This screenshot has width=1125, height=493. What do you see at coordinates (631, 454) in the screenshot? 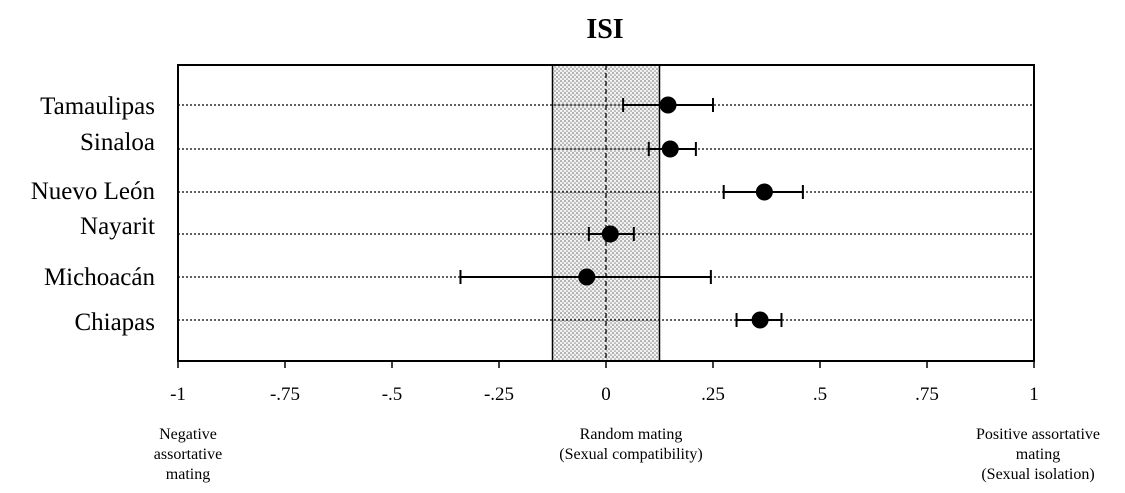
I see `annotation-random-mating: (Sexual compatibility)` at bounding box center [631, 454].